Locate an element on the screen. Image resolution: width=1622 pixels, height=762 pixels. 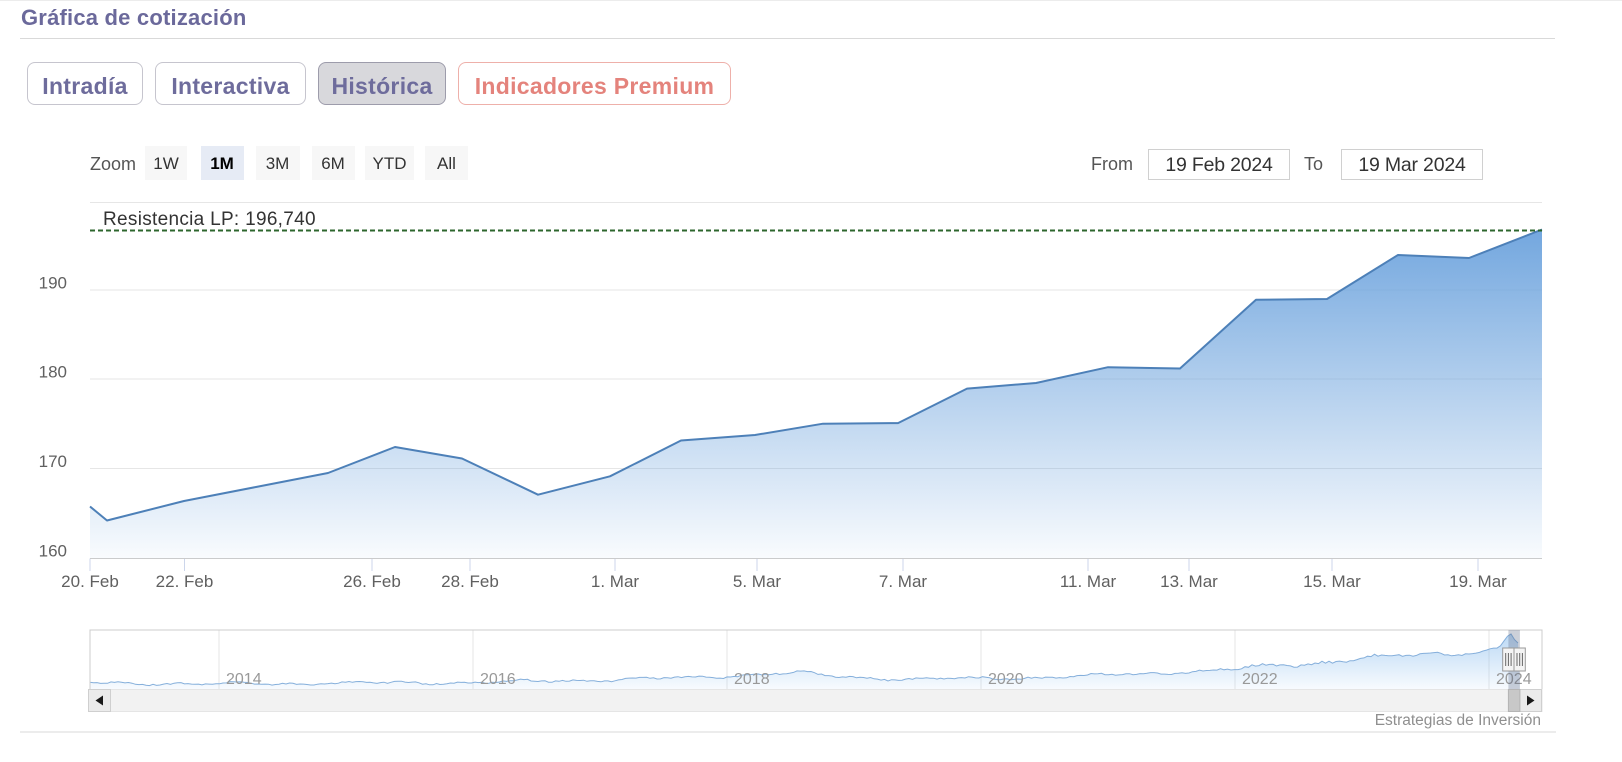
svg-text: 20. Feb is located at coordinates (90, 581).